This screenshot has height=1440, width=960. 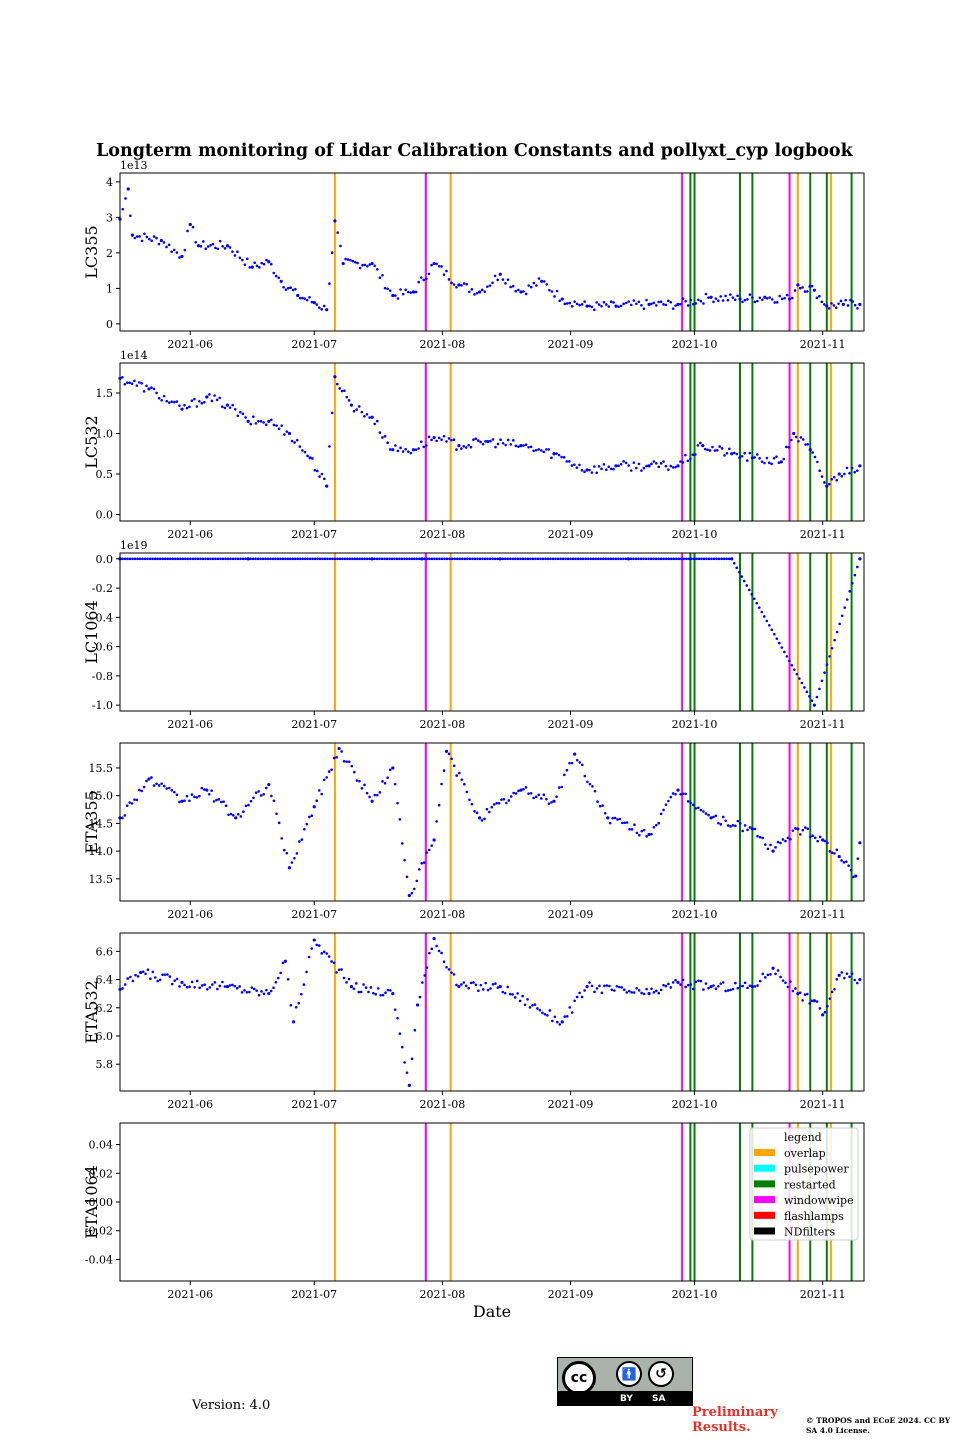 I want to click on x-tick-label: 2021-06, so click(x=190, y=1294).